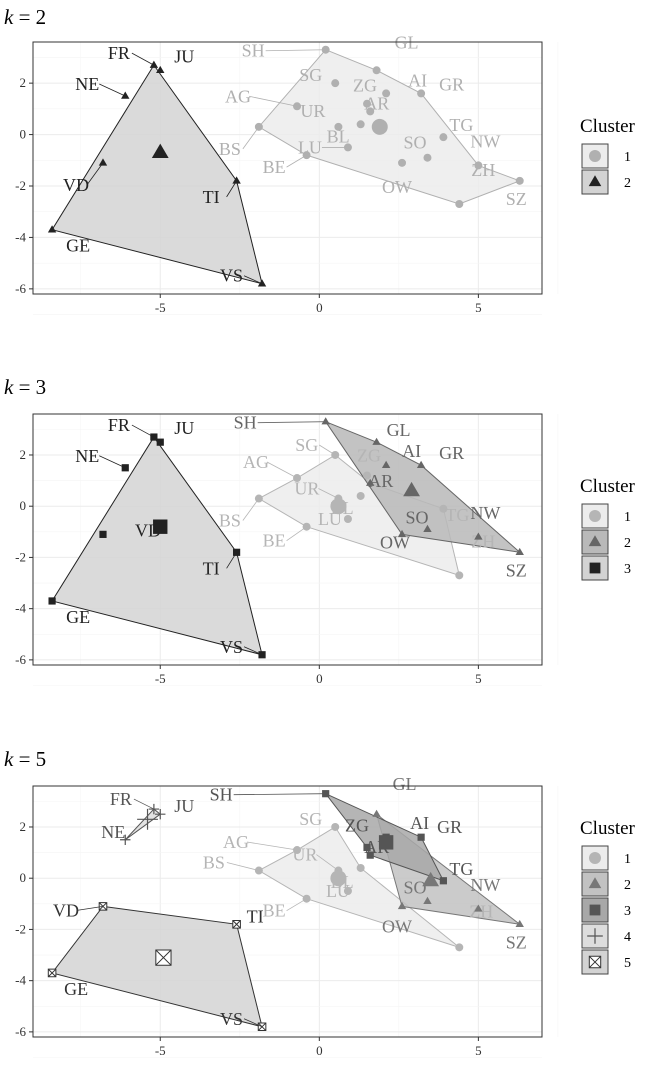 The height and width of the screenshot is (1065, 646). What do you see at coordinates (121, 799) in the screenshot?
I see `point-label-FR: FR` at bounding box center [121, 799].